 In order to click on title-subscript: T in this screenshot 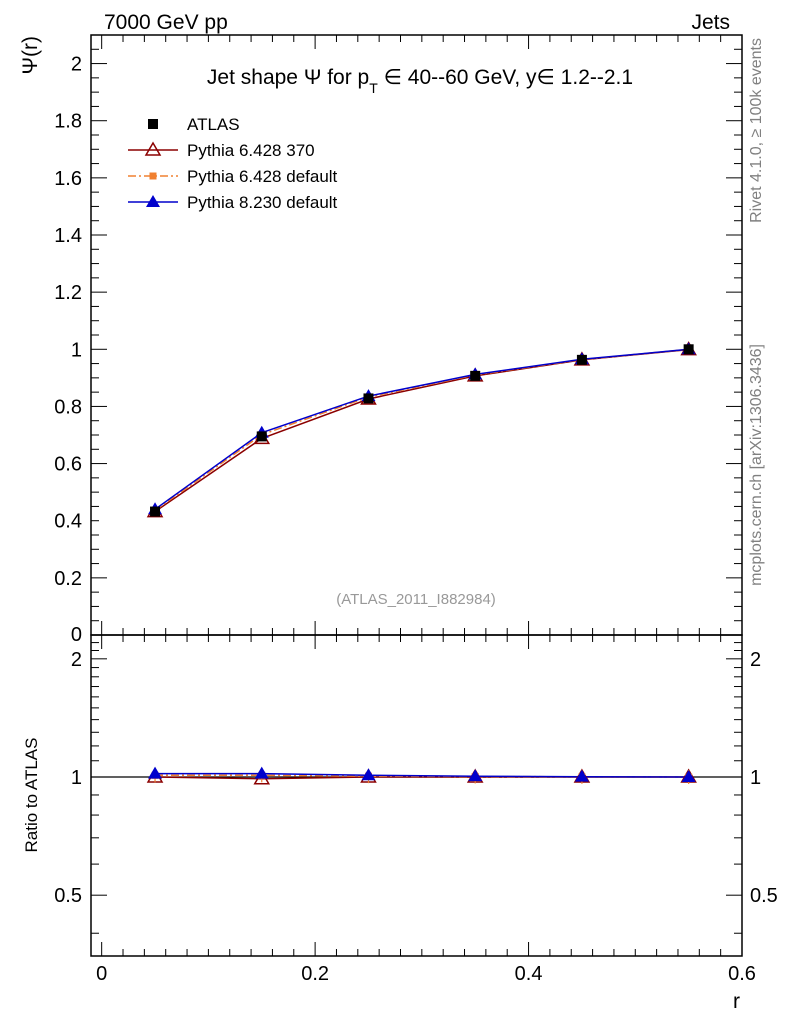, I will do `click(373, 88)`.